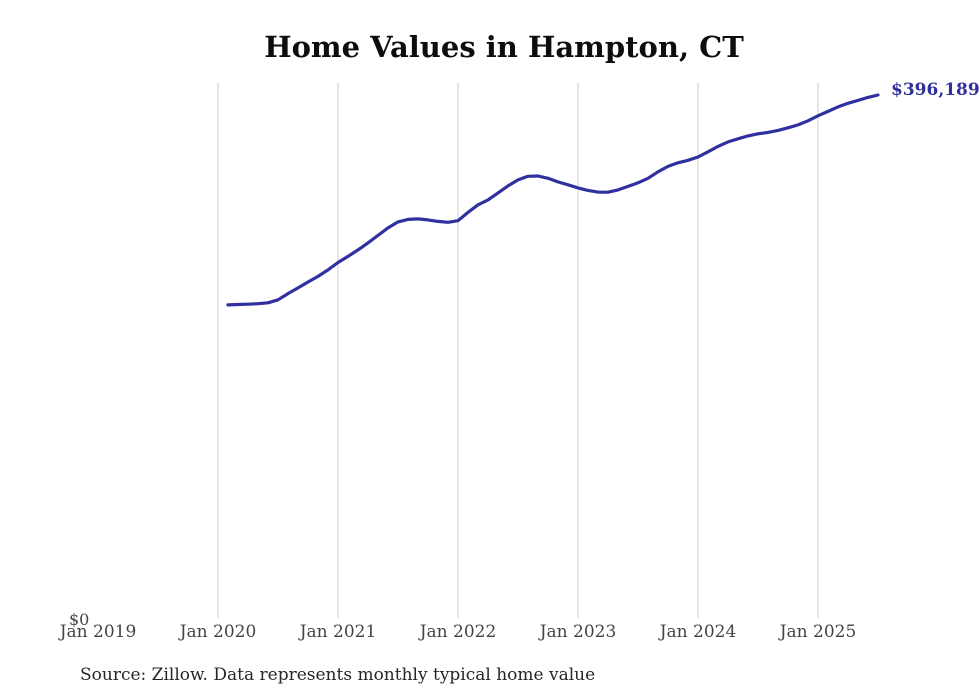  Describe the element at coordinates (698, 632) in the screenshot. I see `x-axis-tick-label: Jan 2024` at that location.